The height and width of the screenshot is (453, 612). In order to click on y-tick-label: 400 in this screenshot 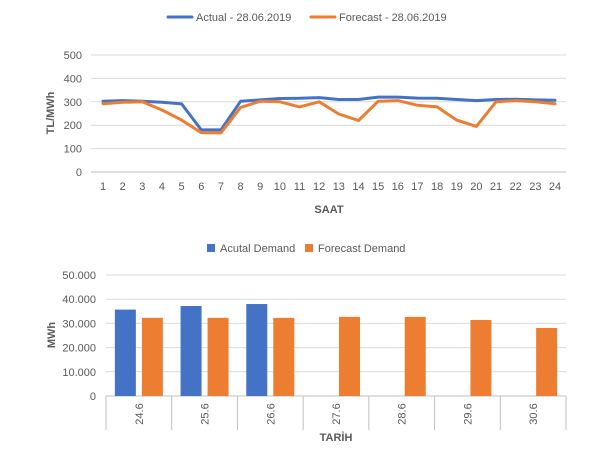, I will do `click(73, 79)`.